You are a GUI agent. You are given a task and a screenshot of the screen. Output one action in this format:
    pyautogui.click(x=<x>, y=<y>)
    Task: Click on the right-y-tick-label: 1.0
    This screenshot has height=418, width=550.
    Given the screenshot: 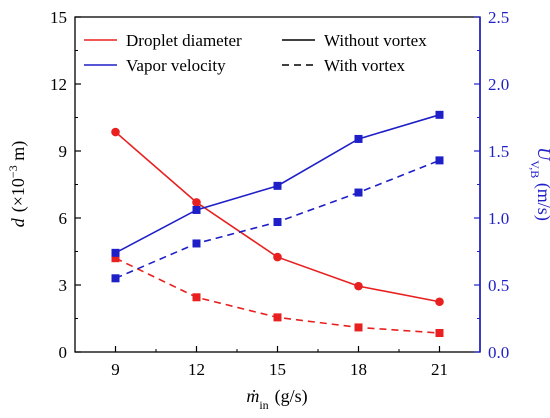 What is the action you would take?
    pyautogui.click(x=498, y=218)
    